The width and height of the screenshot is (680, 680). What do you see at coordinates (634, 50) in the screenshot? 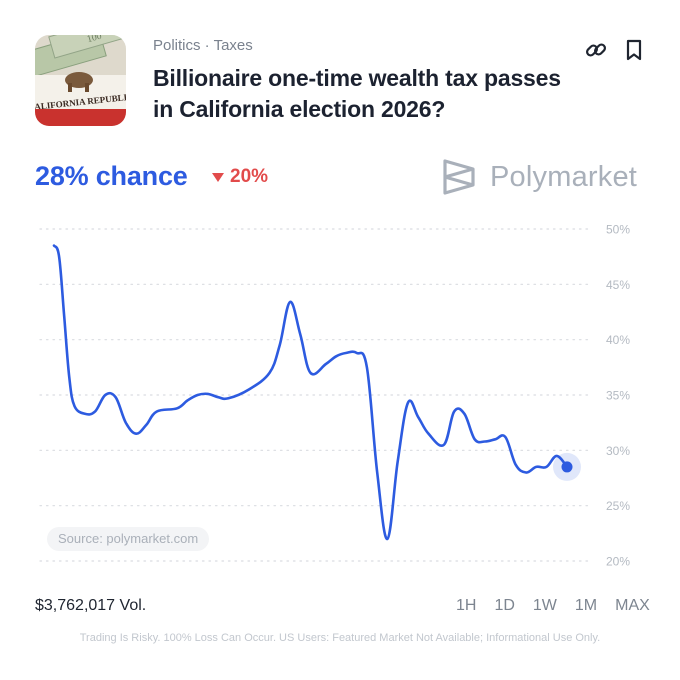
I see `bookmark-icon` at bounding box center [634, 50].